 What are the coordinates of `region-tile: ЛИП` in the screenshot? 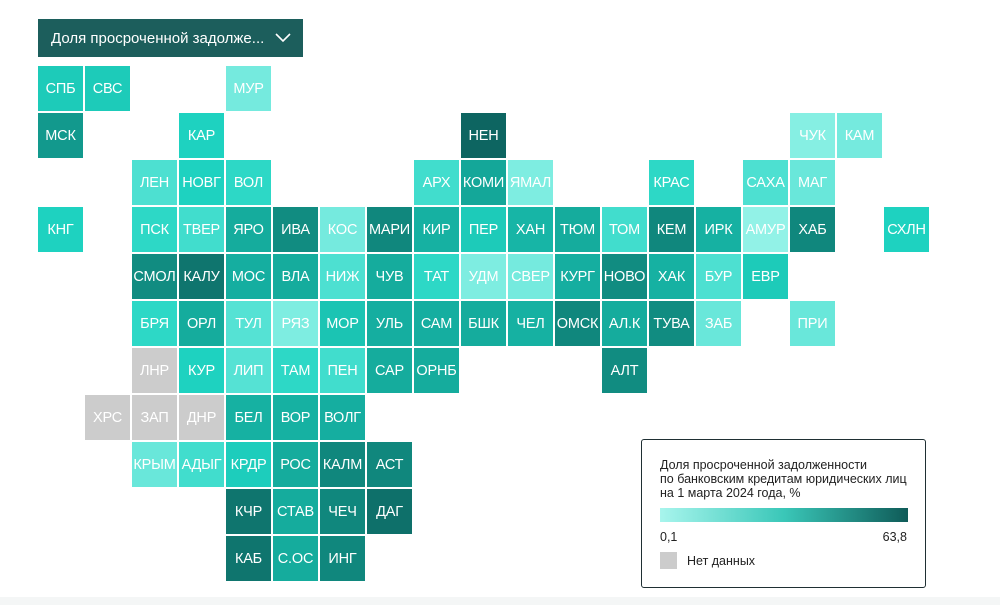 It's located at (248, 370).